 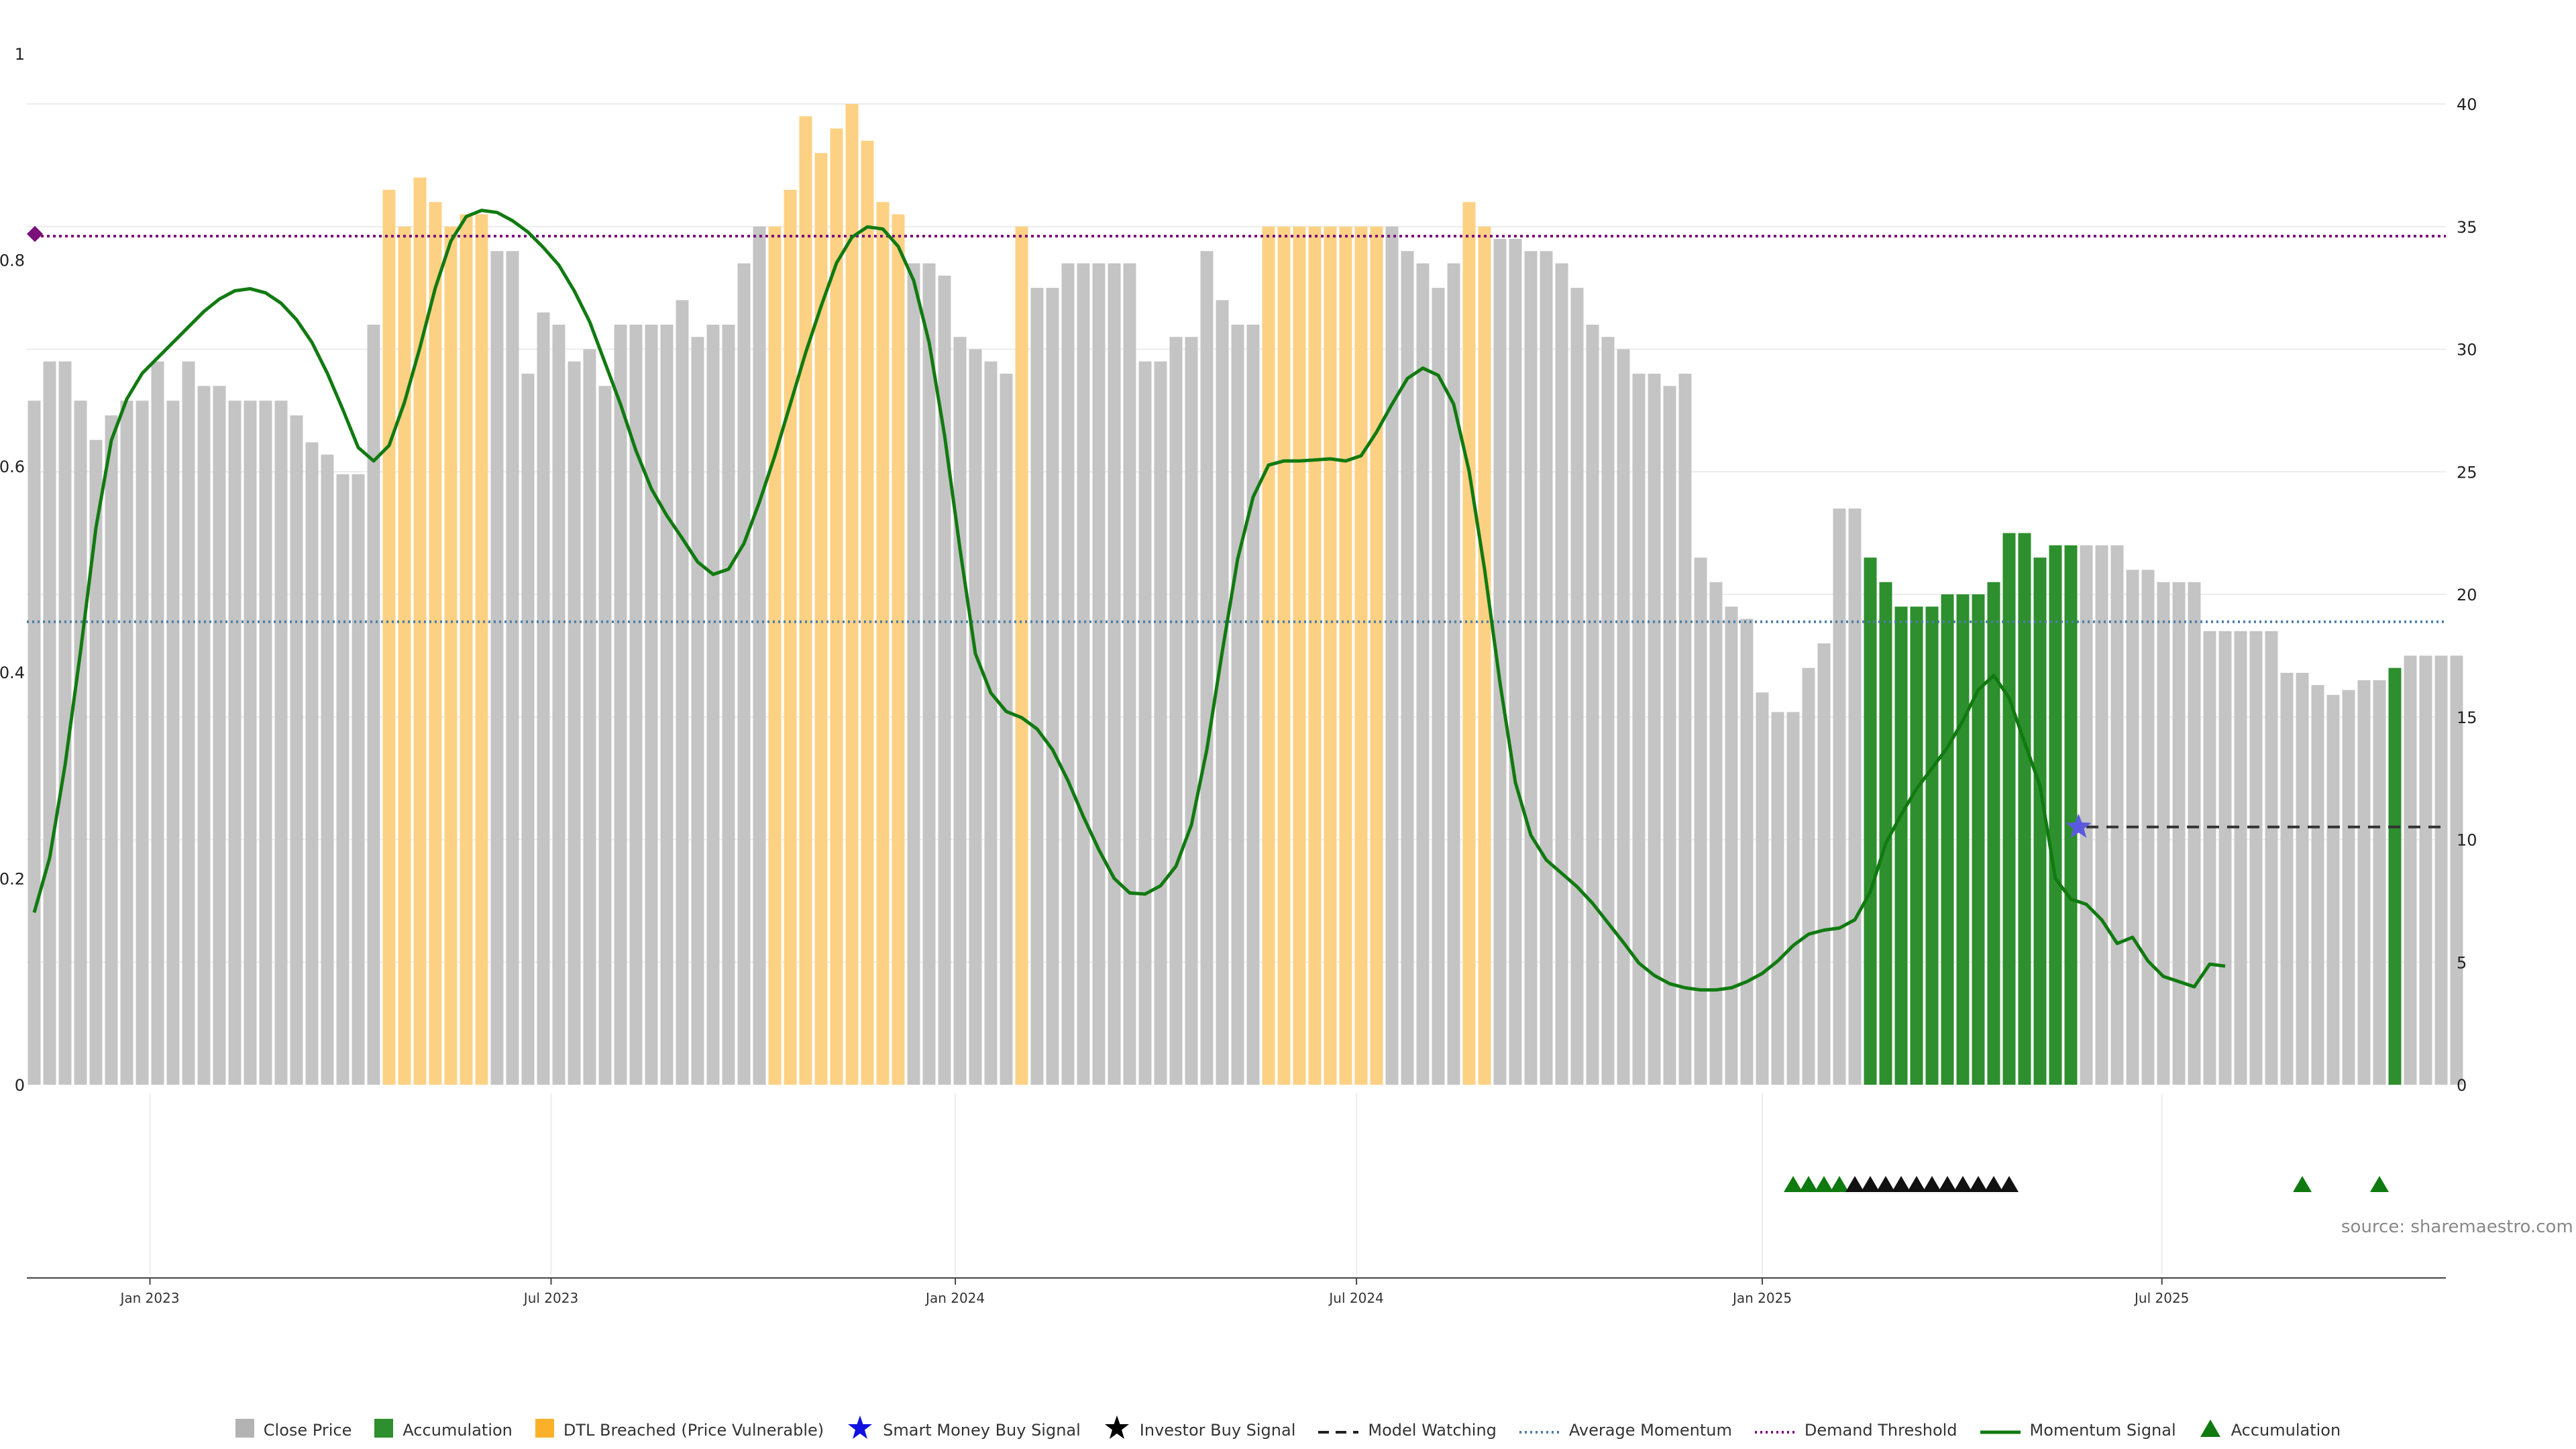 I want to click on dashed-line-icon, so click(x=1338, y=1430).